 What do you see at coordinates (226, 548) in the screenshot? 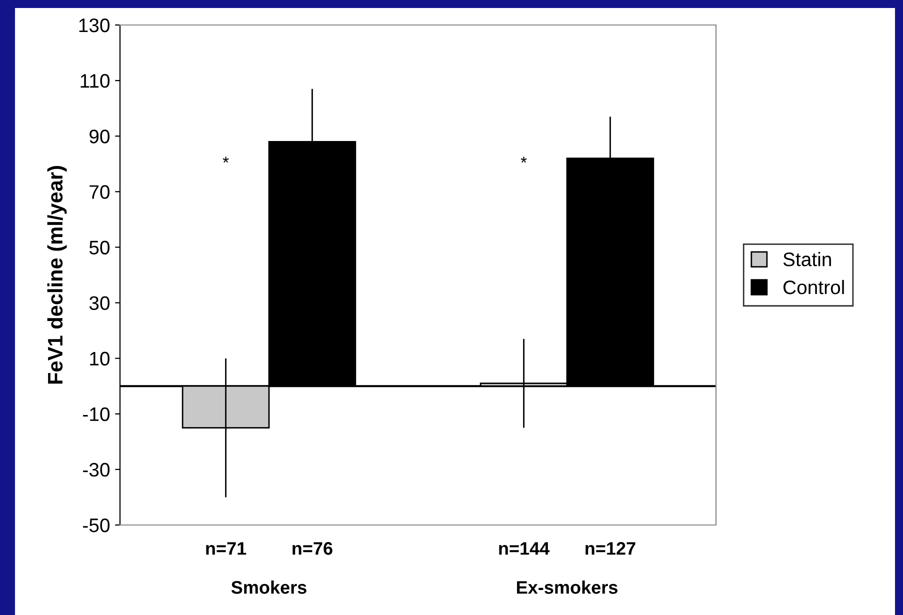
I see `text: n=71` at bounding box center [226, 548].